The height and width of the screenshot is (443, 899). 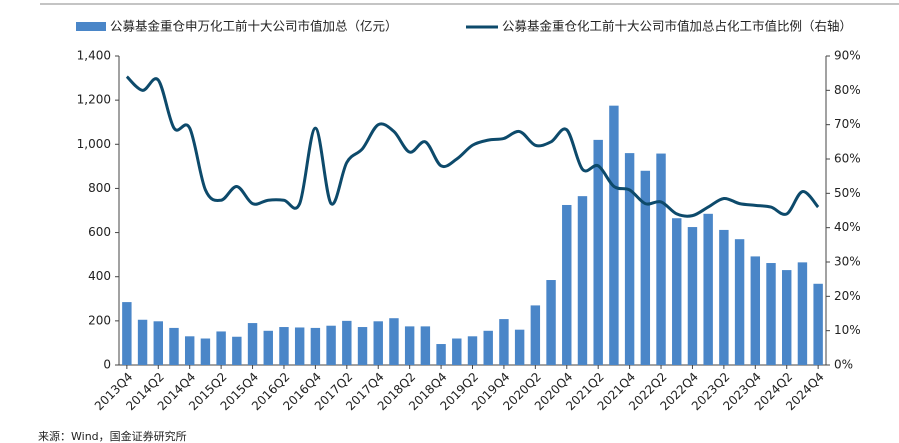 I want to click on y-tick-label: 1,400, so click(x=94, y=56).